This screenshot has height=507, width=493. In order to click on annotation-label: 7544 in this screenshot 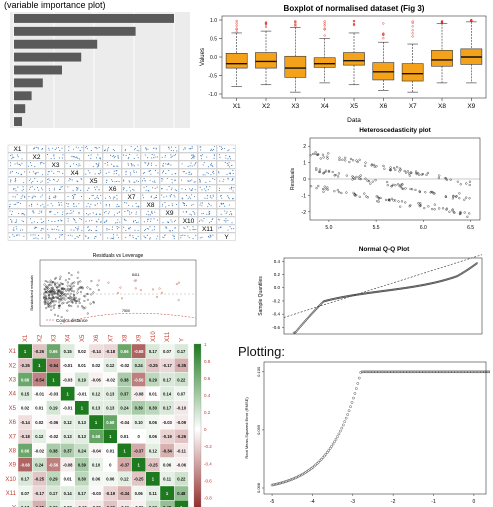, I will do `click(76, 301)`.